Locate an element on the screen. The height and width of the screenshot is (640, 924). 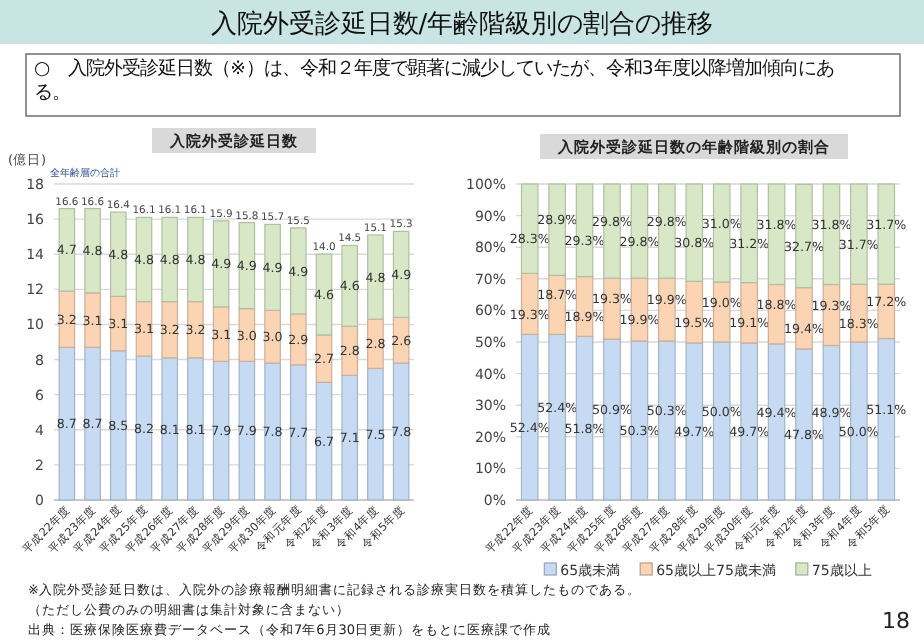
text: ○ 入院外受診延日数（※）は、令和２年度で顕著に減少していたが、令和3年度以降増加傾向にある。 is located at coordinates (434, 82).